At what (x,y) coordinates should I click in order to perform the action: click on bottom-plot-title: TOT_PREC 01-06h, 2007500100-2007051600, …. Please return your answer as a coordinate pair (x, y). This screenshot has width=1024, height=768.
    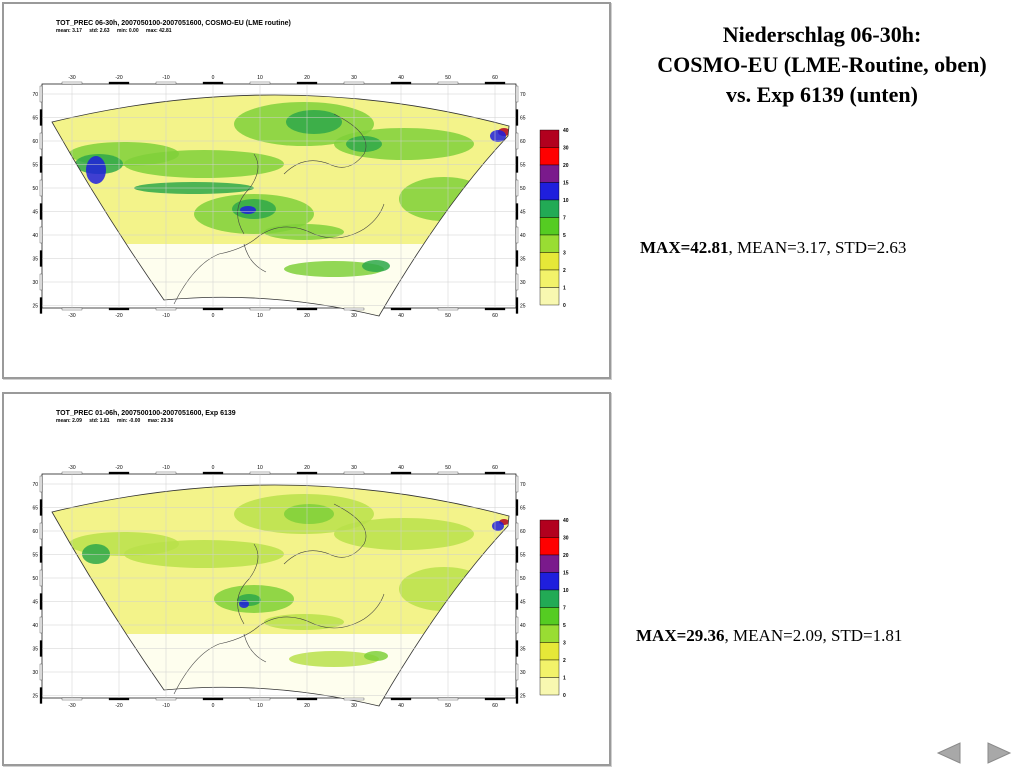
    Looking at the image, I should click on (146, 413).